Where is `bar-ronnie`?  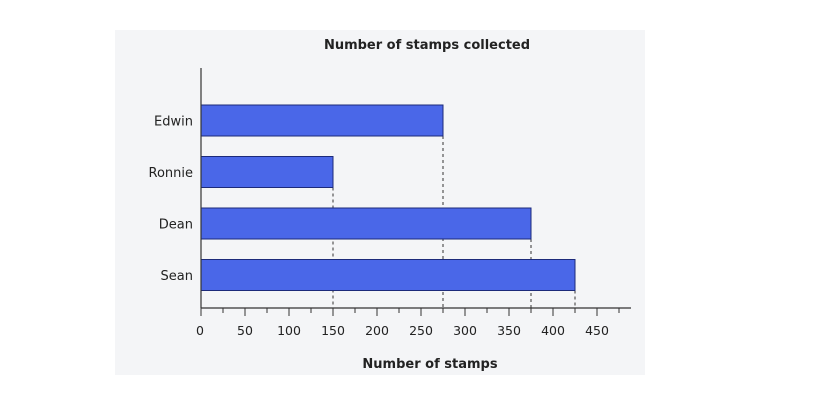
bar-ronnie is located at coordinates (267, 172).